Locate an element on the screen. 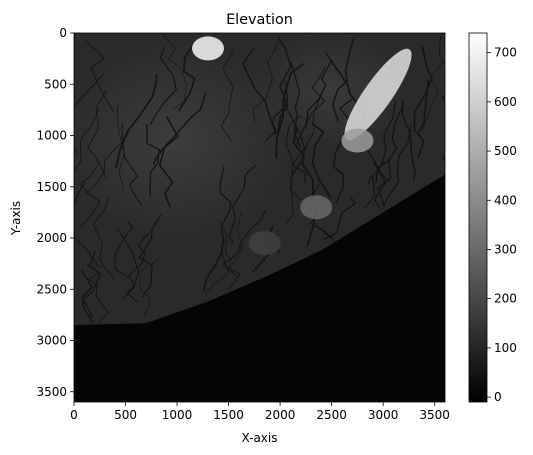 Image resolution: width=533 pixels, height=455 pixels. colorbar-tick-label: 200 is located at coordinates (505, 299).